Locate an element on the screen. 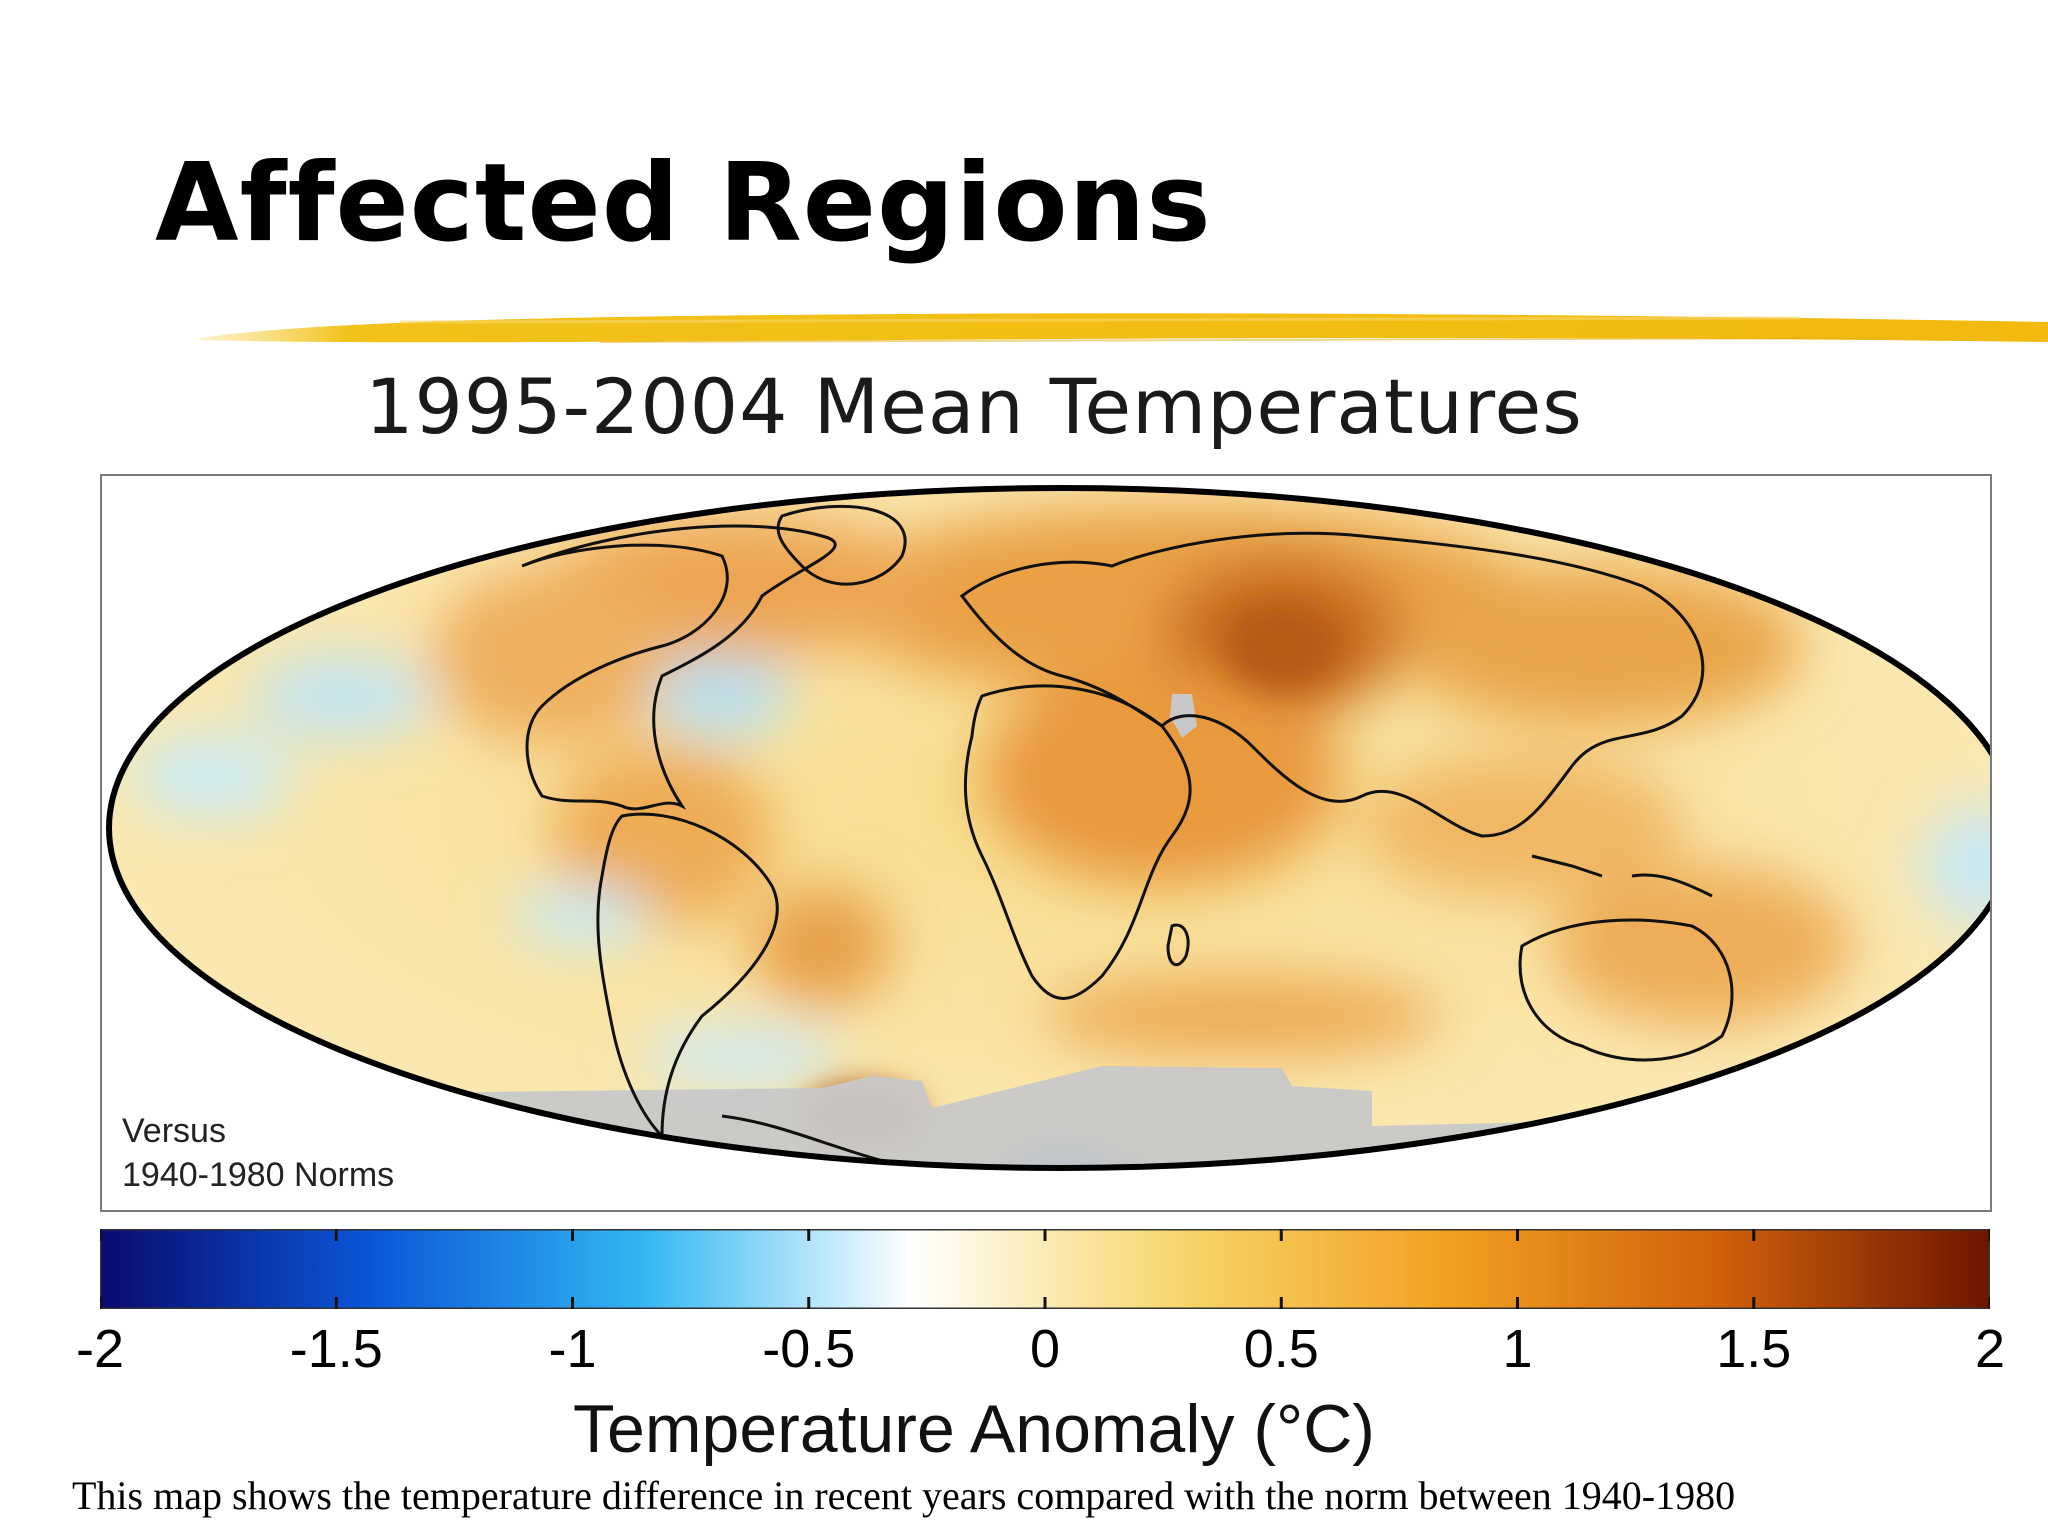 The width and height of the screenshot is (2048, 1536). colorbar-label: Temperature Anomaly (°C) is located at coordinates (974, 1429).